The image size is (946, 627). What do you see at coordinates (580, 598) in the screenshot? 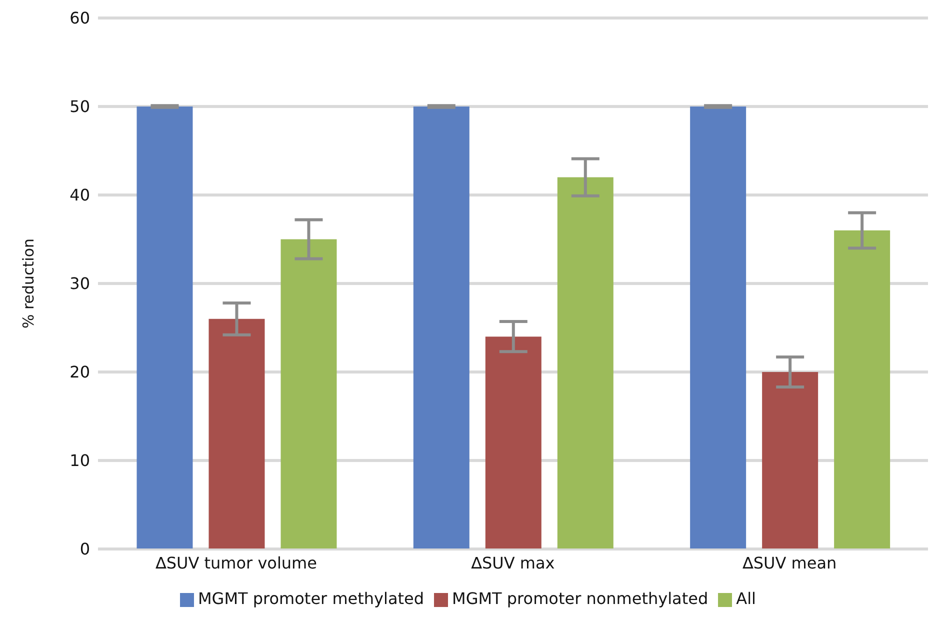
I see `legend-label: MGMT promoter nonmethylated` at bounding box center [580, 598].